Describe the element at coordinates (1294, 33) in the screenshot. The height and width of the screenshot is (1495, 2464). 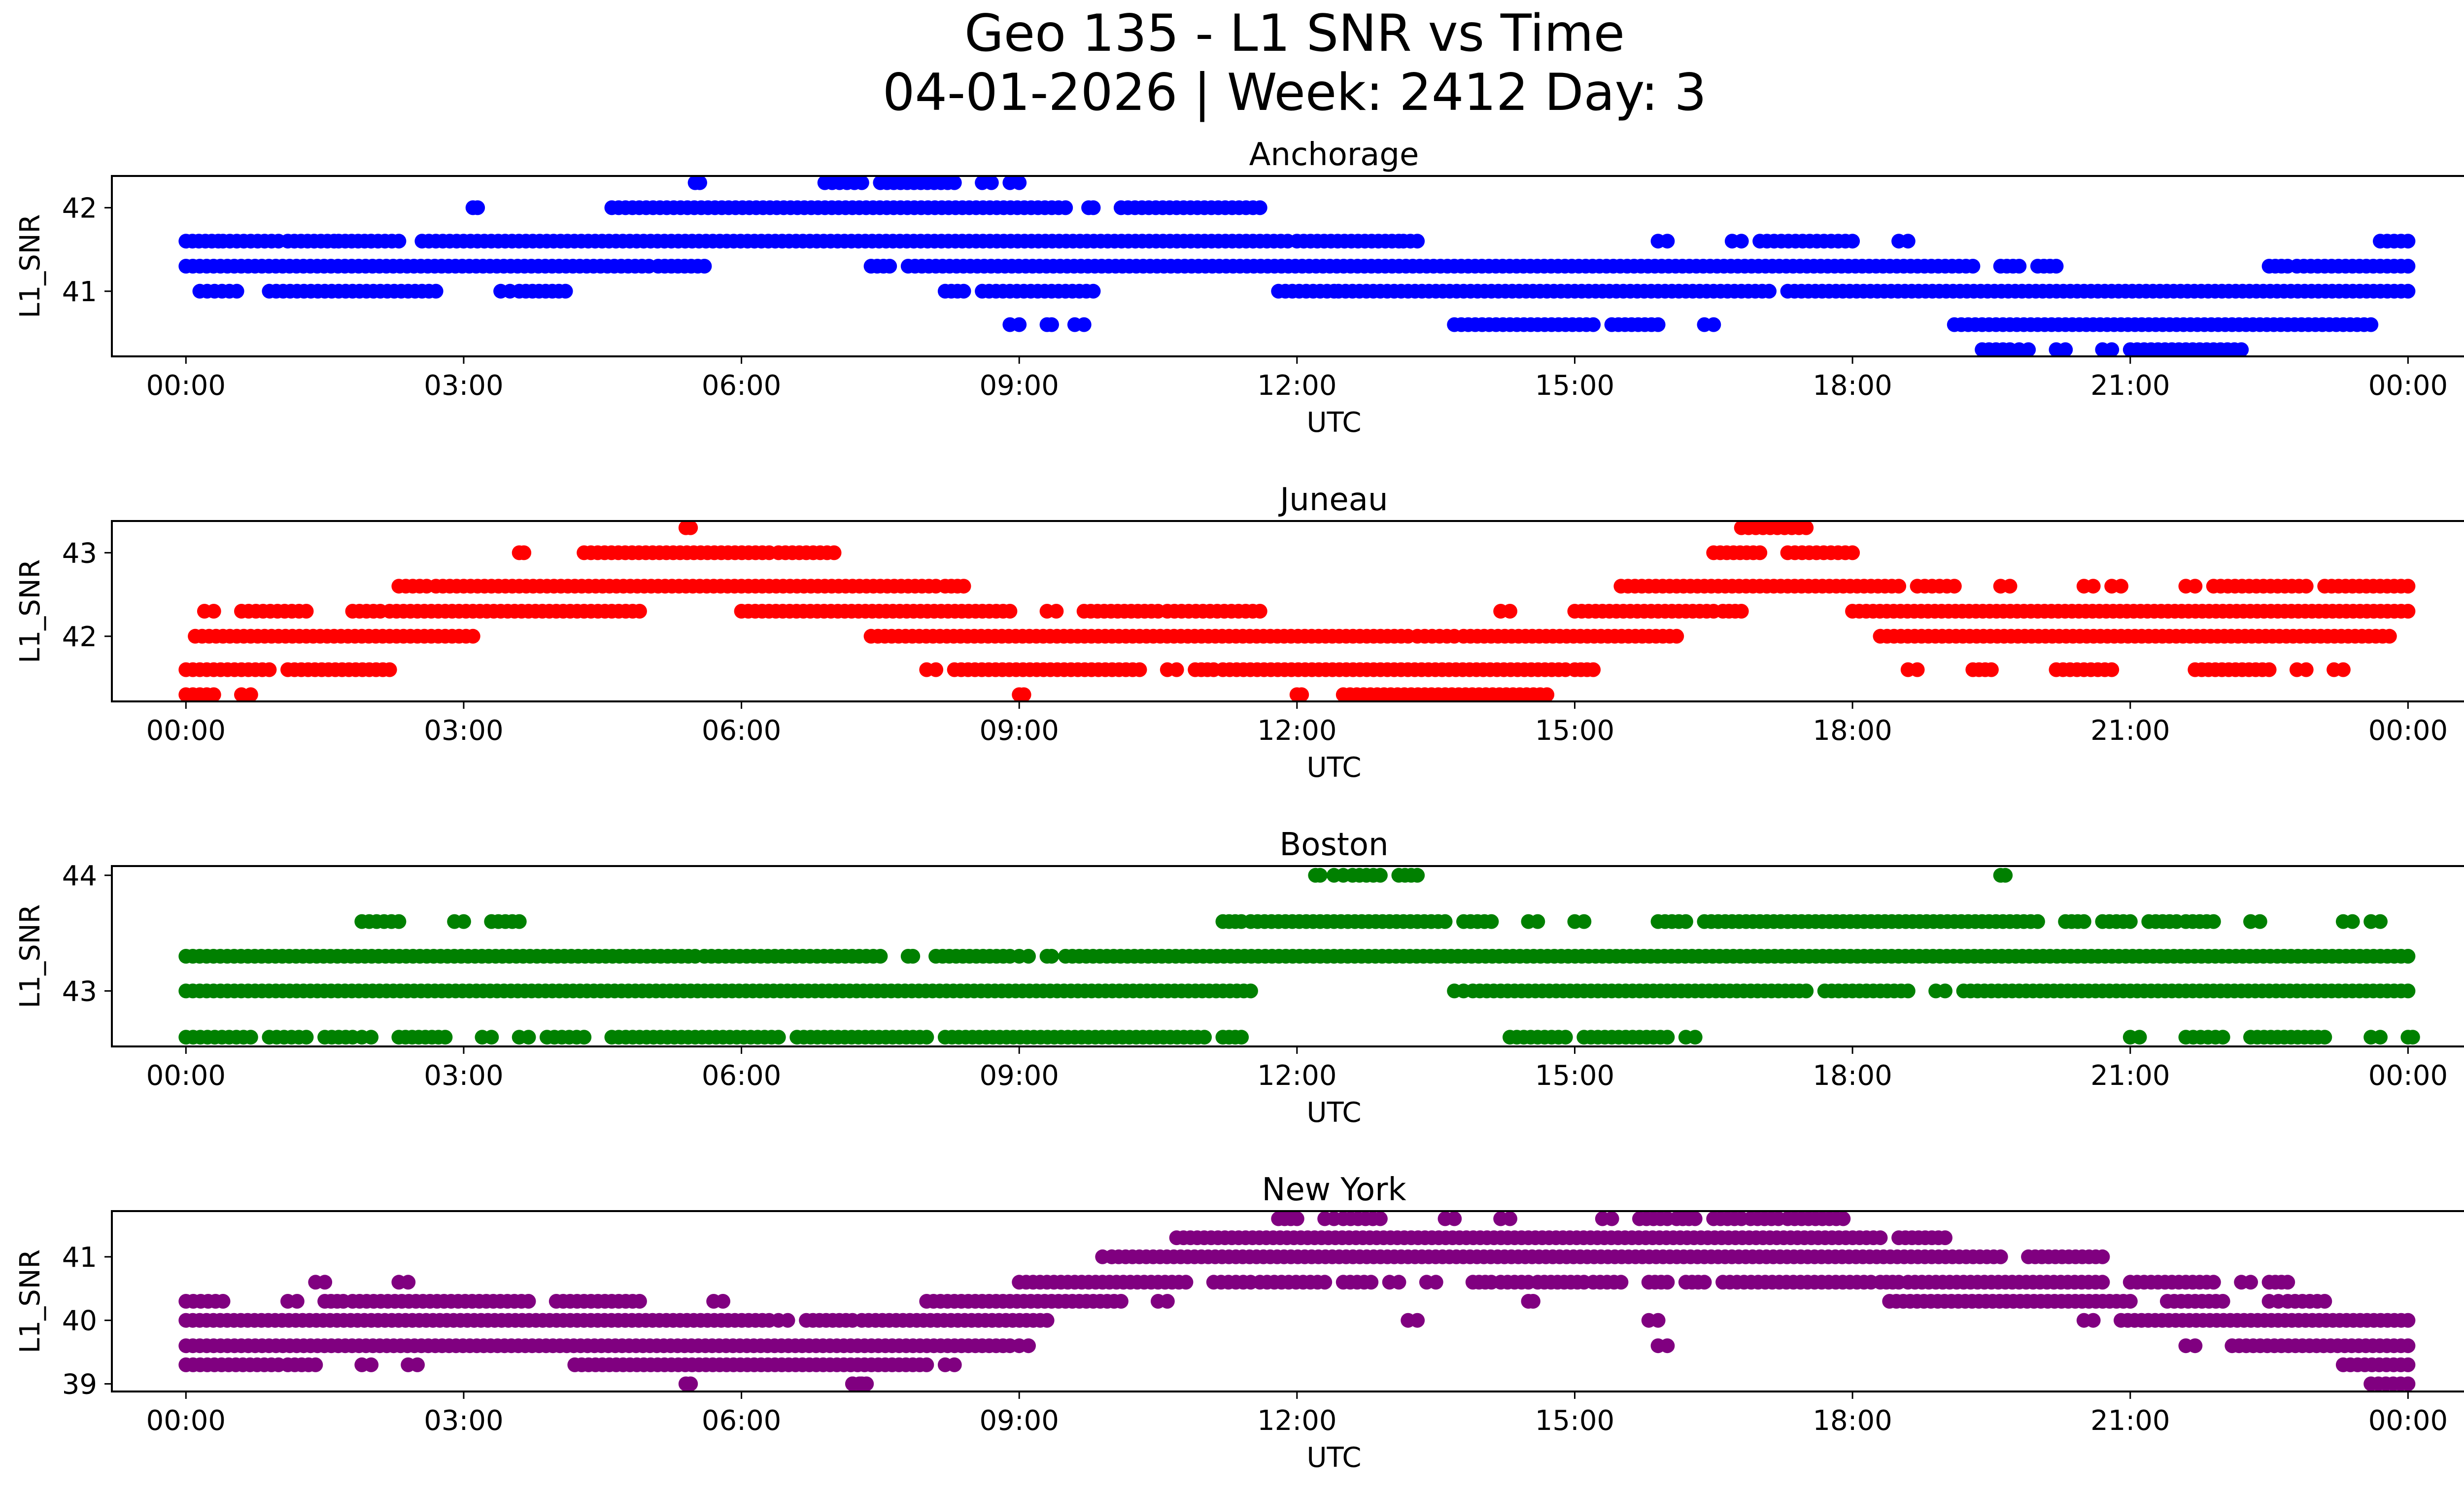
I see `figure-title-line1: Geo 135 - L1 SNR vs Time` at that location.